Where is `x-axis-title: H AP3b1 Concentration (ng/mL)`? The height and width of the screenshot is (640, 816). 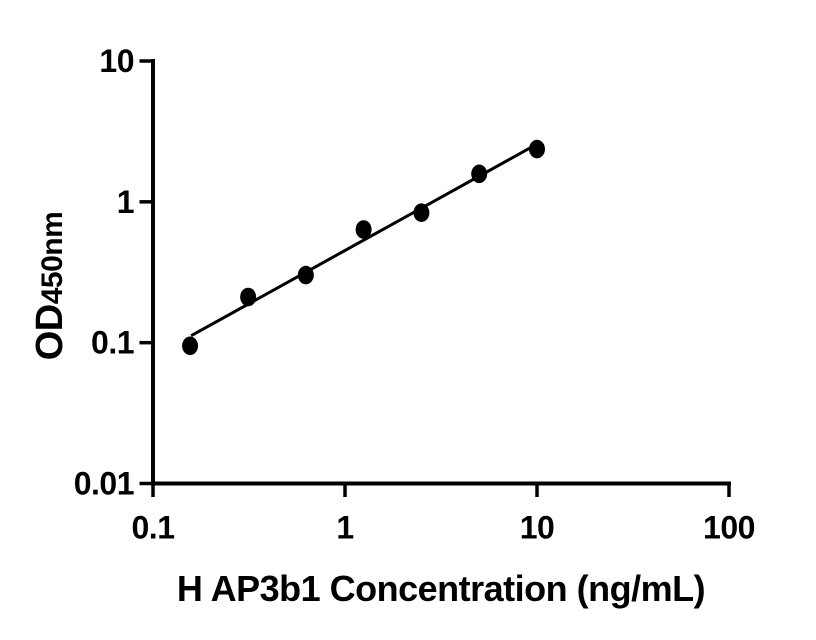
x-axis-title: H AP3b1 Concentration (ng/mL) is located at coordinates (441, 588).